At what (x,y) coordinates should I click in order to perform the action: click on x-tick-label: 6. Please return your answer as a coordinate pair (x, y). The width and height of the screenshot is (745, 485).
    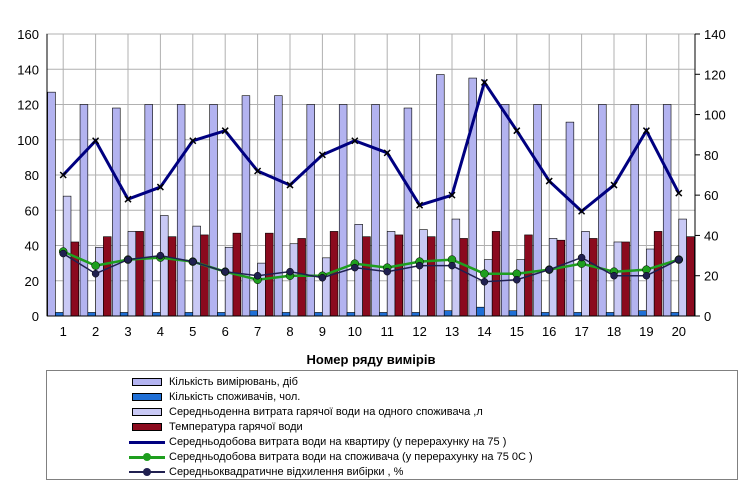
    Looking at the image, I should click on (225, 331).